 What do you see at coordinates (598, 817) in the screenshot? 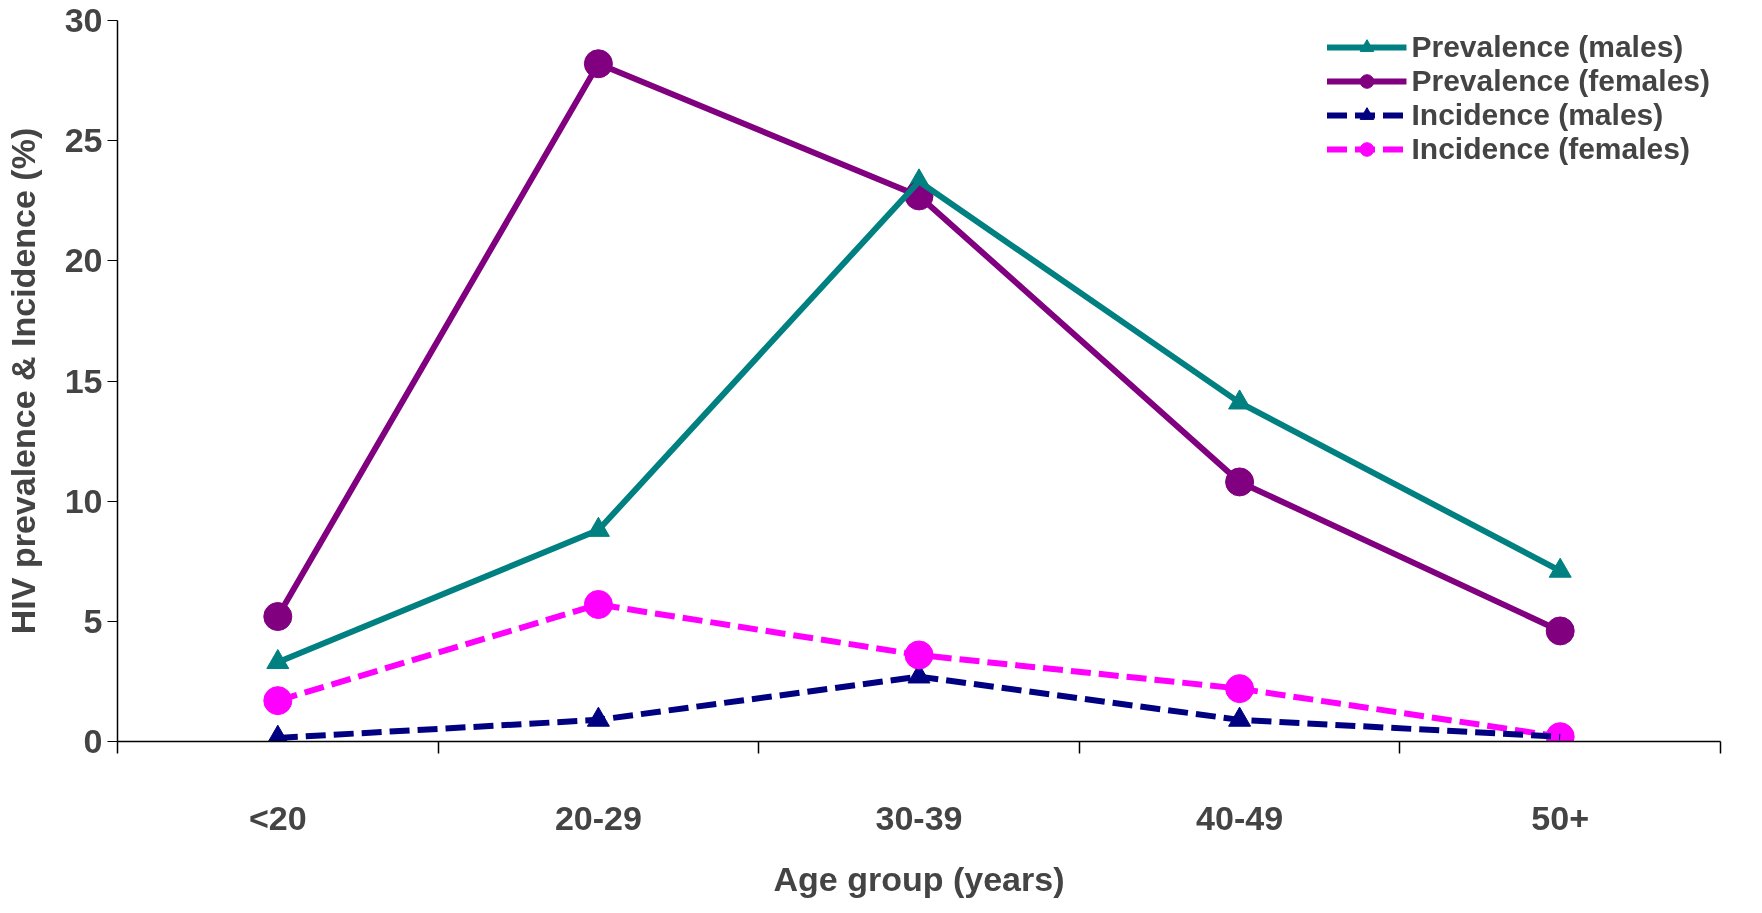
I see `x-tick-label: 20-29` at bounding box center [598, 817].